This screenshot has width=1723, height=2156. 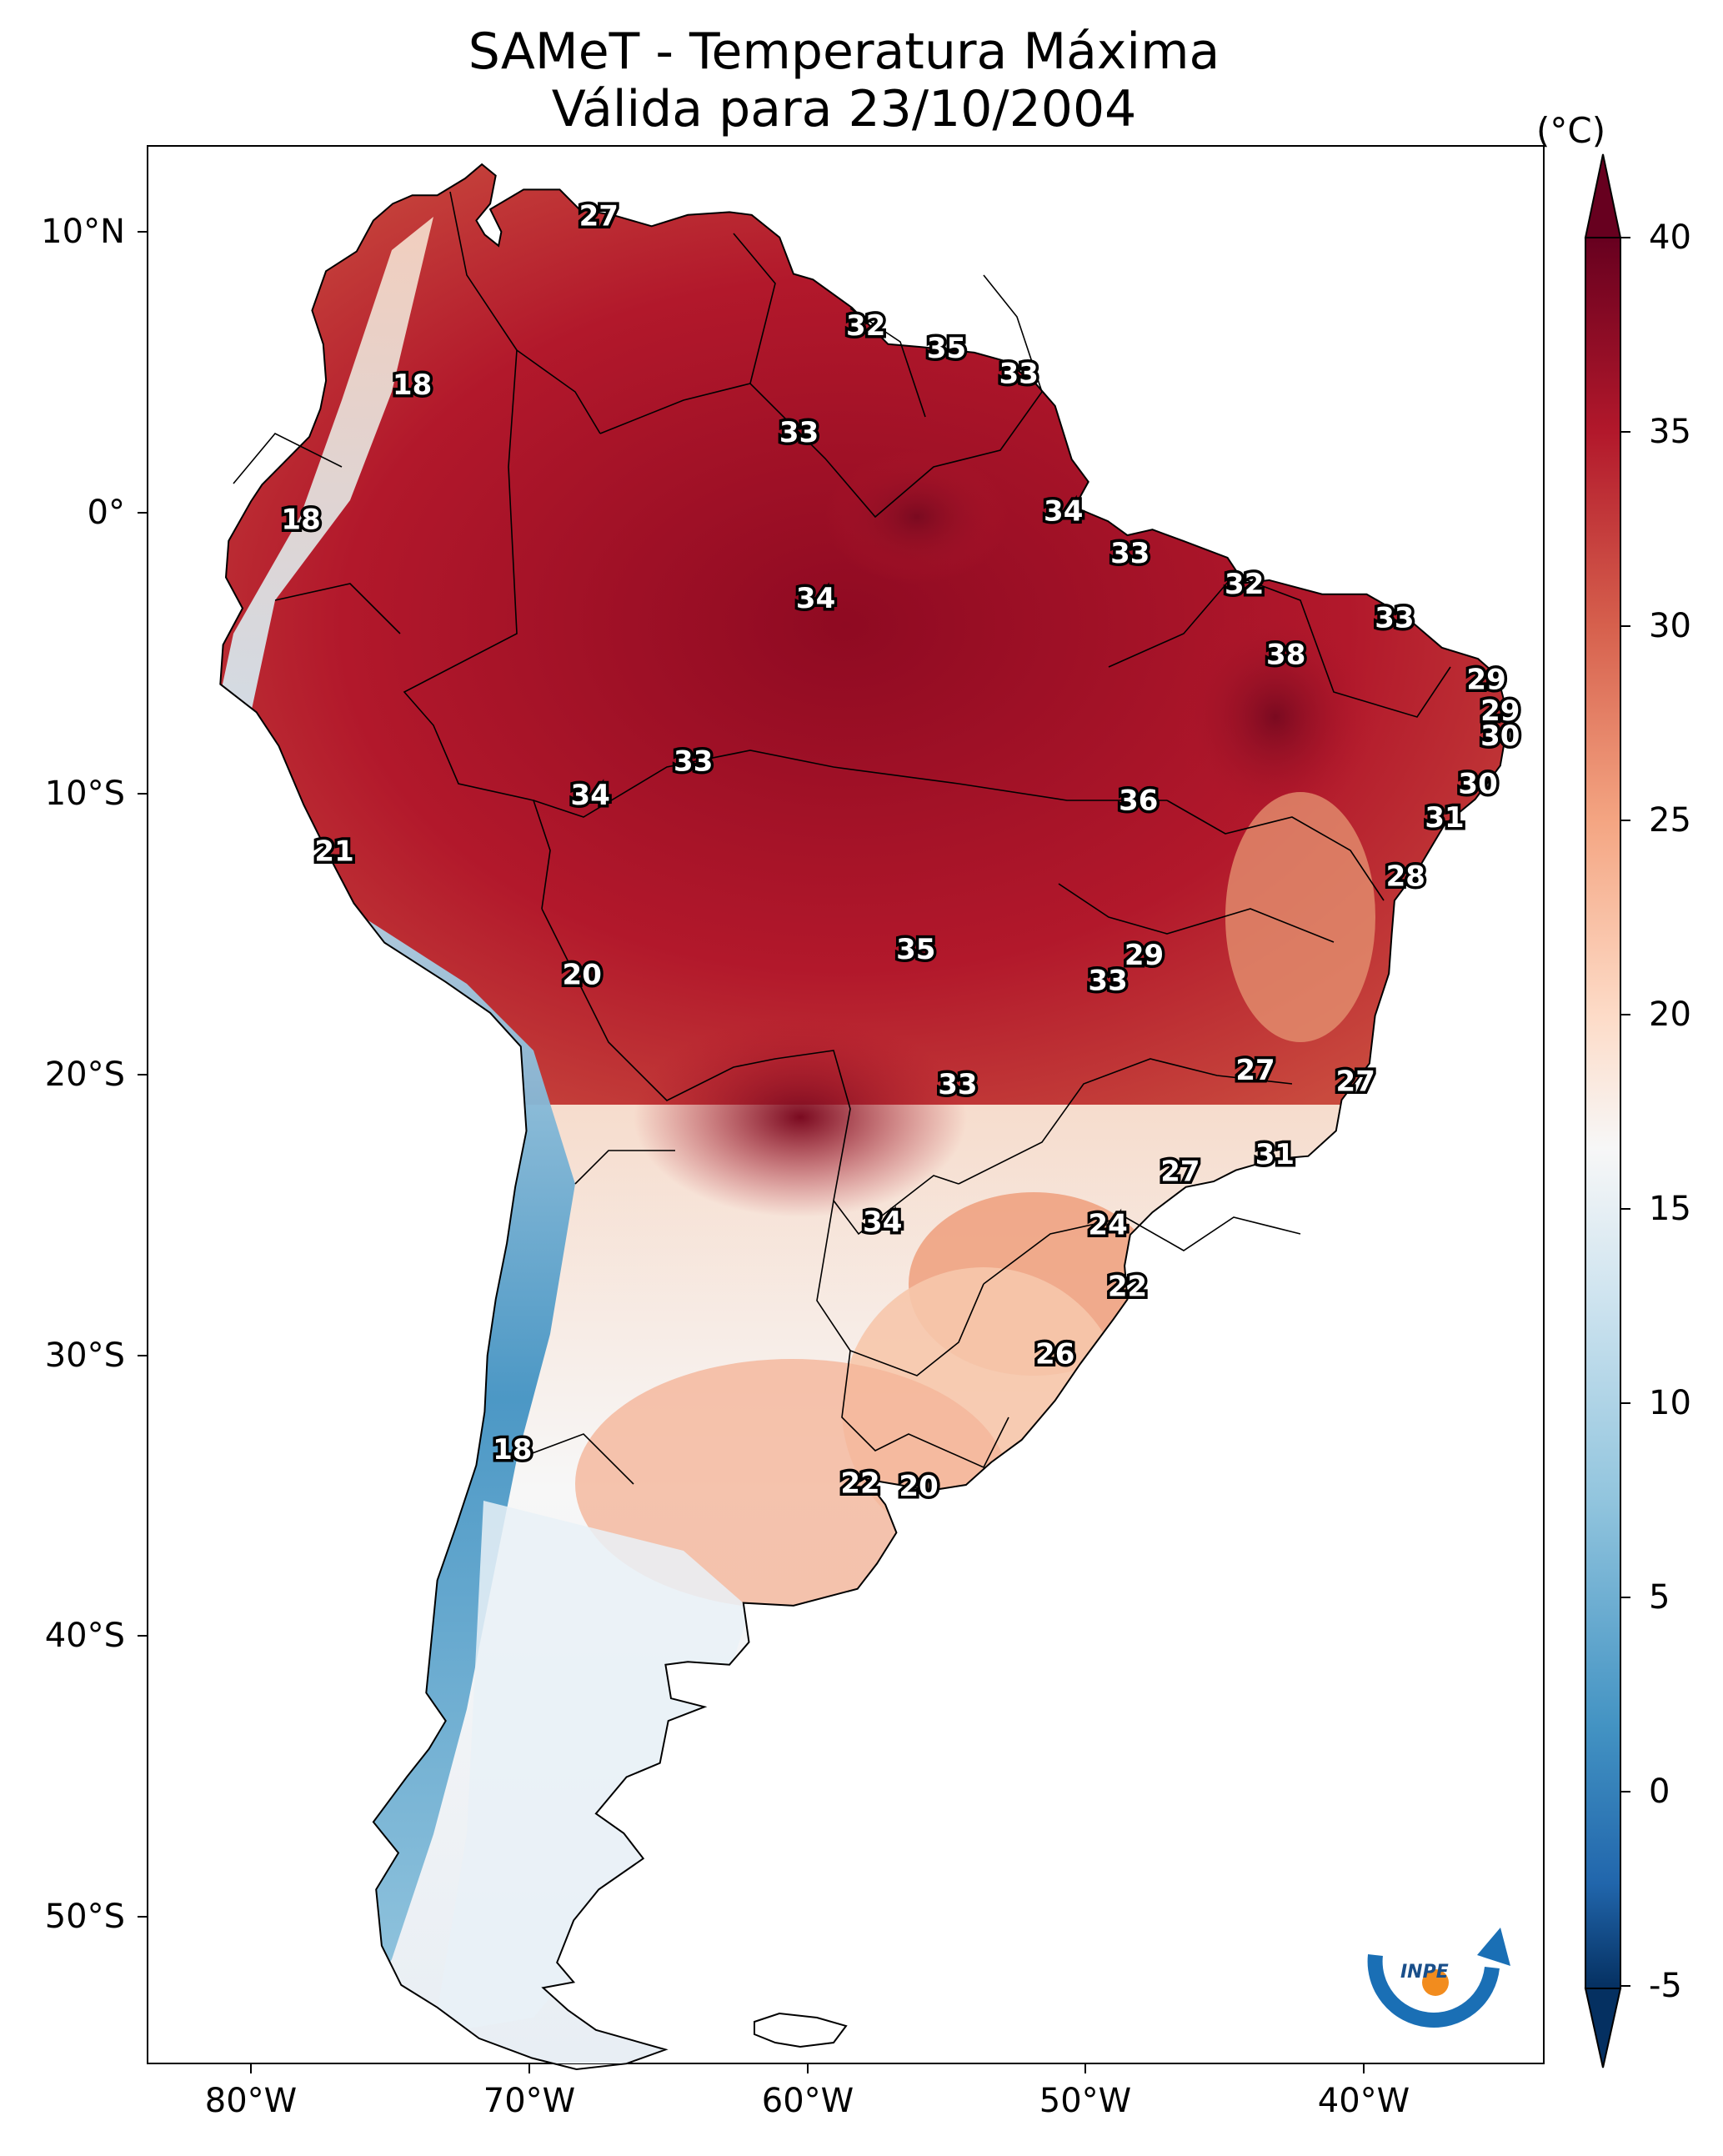 What do you see at coordinates (1300, 917) in the screenshot?
I see `cool-east-bahia` at bounding box center [1300, 917].